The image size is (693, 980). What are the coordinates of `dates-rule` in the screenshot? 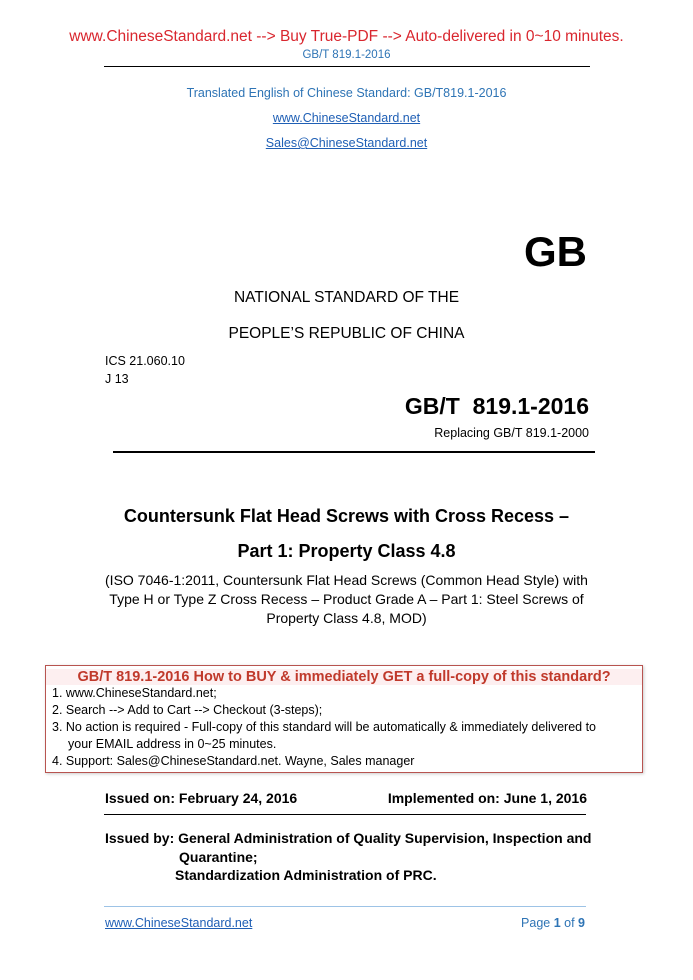 It's located at (345, 814).